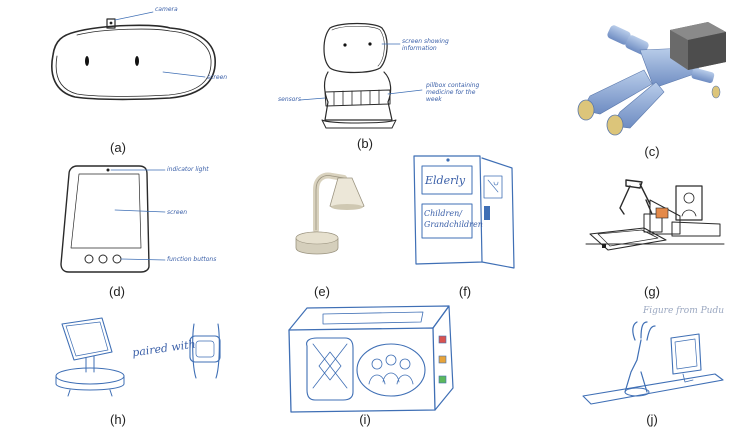 The height and width of the screenshot is (437, 750). What do you see at coordinates (442, 339) in the screenshot?
I see `button-red` at bounding box center [442, 339].